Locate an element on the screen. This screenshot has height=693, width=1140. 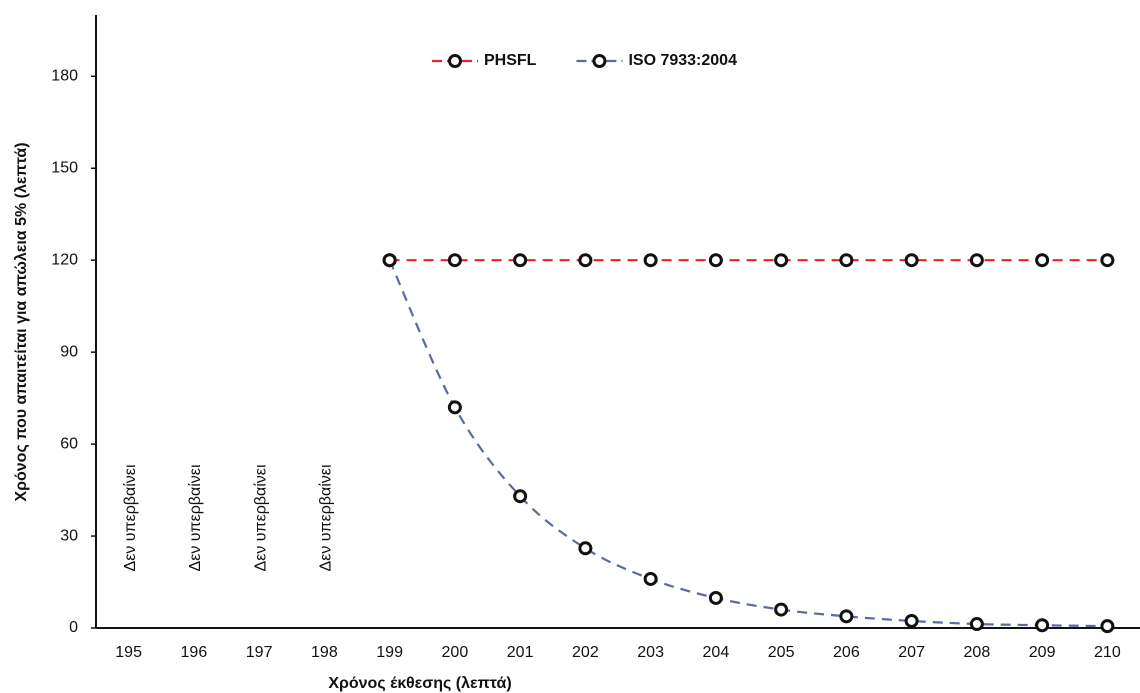
y-tick-label: 120 is located at coordinates (64, 259).